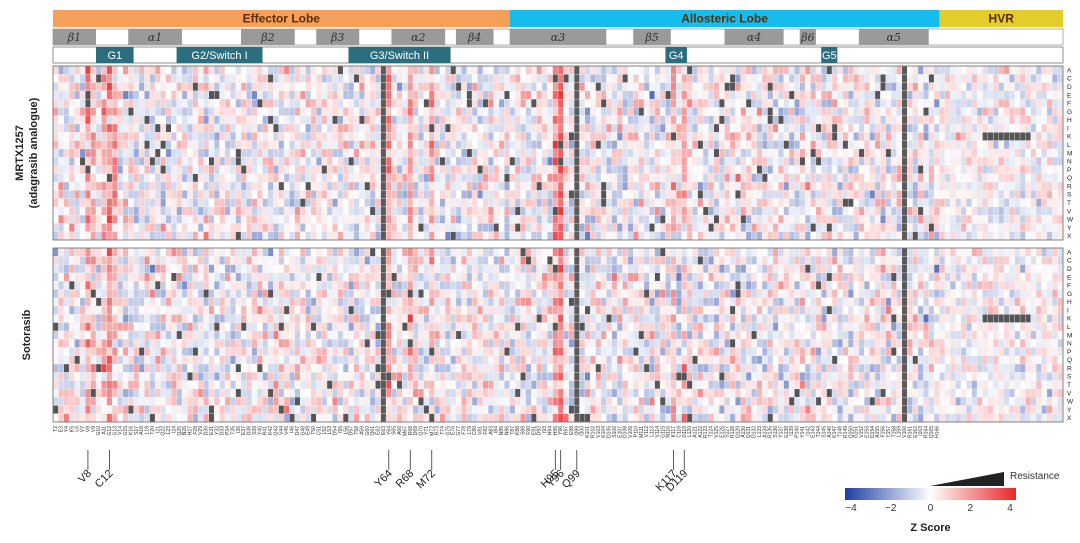  I want to click on row-label-D: D, so click(1069, 87).